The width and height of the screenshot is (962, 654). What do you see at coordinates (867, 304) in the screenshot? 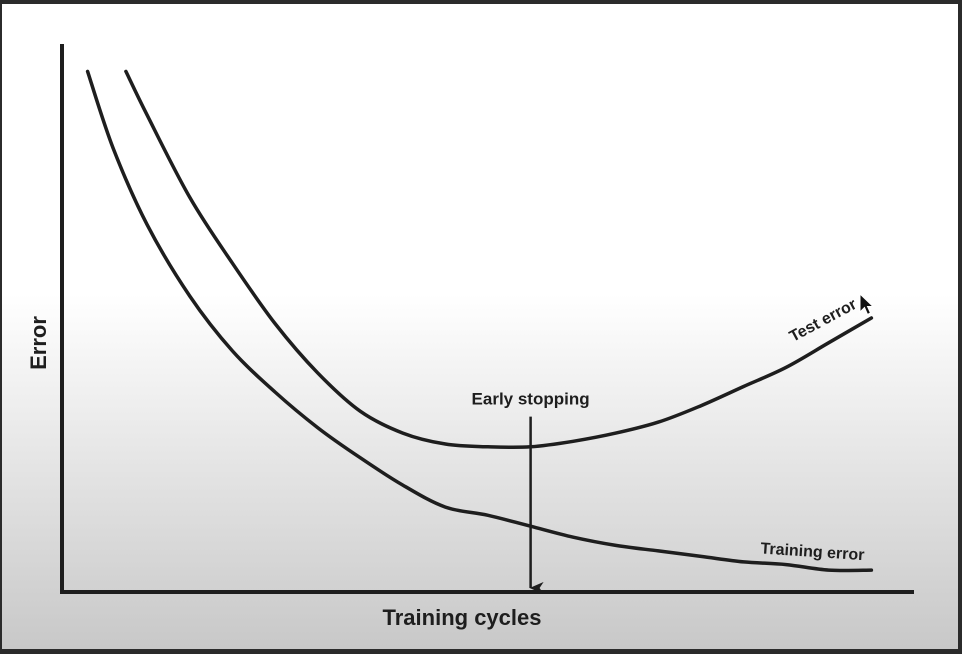
I see `mouse-pointer-icon` at bounding box center [867, 304].